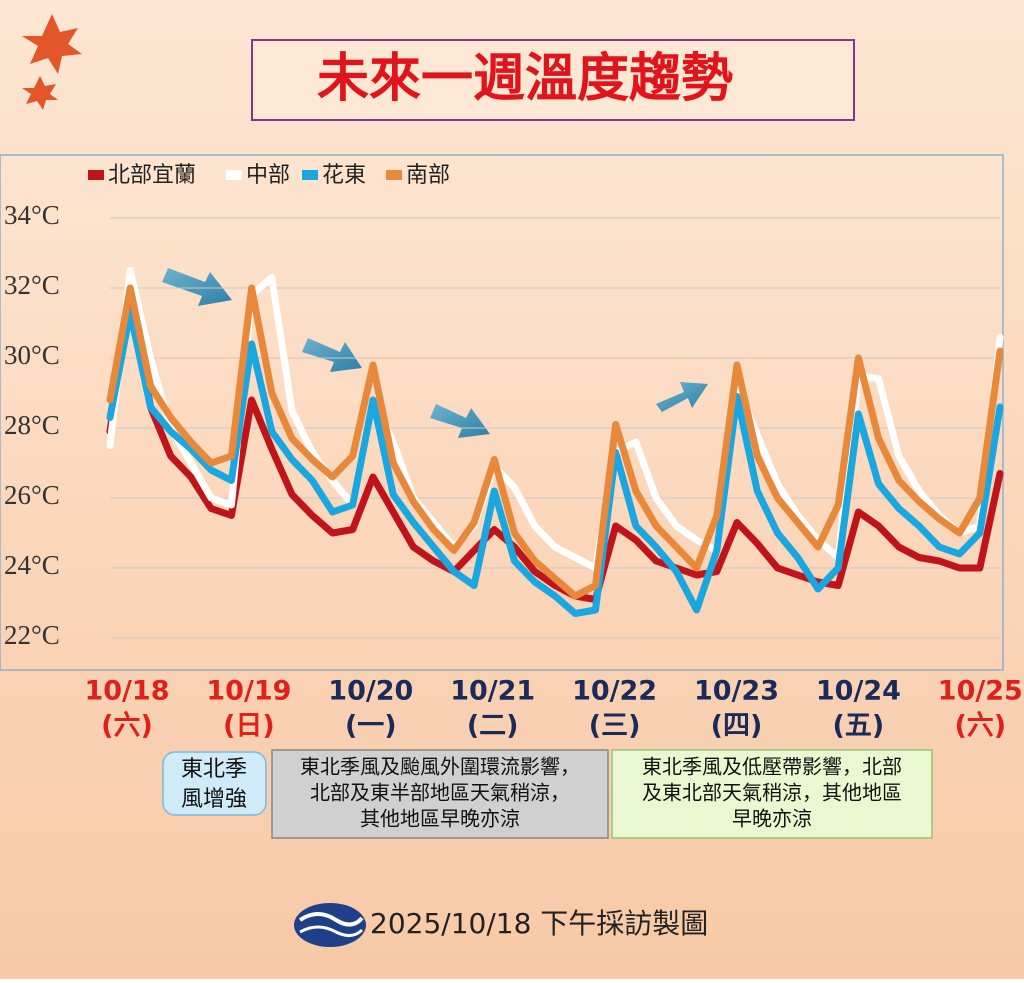 The width and height of the screenshot is (1024, 983). Describe the element at coordinates (736, 691) in the screenshot. I see `x-tick-label: 10/23` at that location.